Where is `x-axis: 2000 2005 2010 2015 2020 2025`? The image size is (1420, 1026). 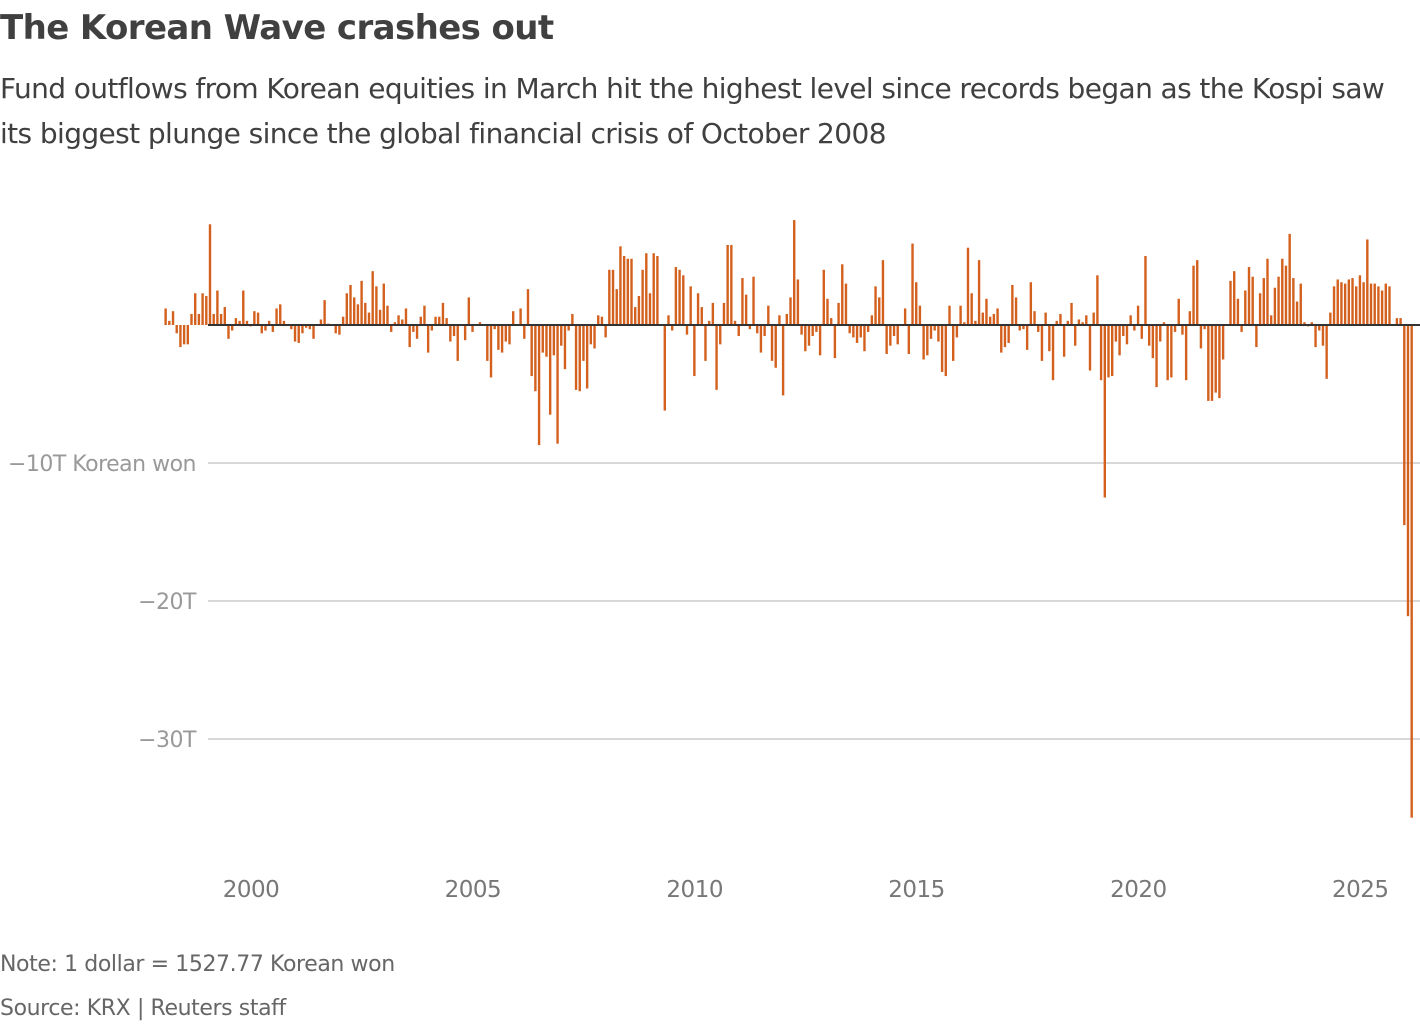 x-axis: 2000 2005 2010 2015 2020 2025 is located at coordinates (806, 890).